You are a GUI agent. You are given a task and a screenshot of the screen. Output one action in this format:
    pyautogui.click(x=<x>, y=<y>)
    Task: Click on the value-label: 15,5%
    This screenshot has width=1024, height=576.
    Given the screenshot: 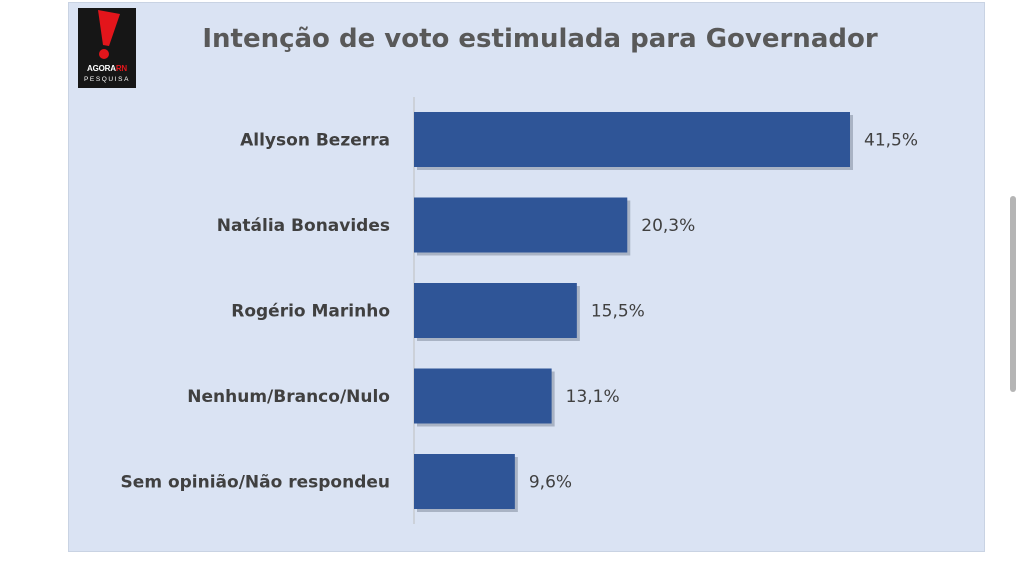 What is the action you would take?
    pyautogui.click(x=618, y=312)
    